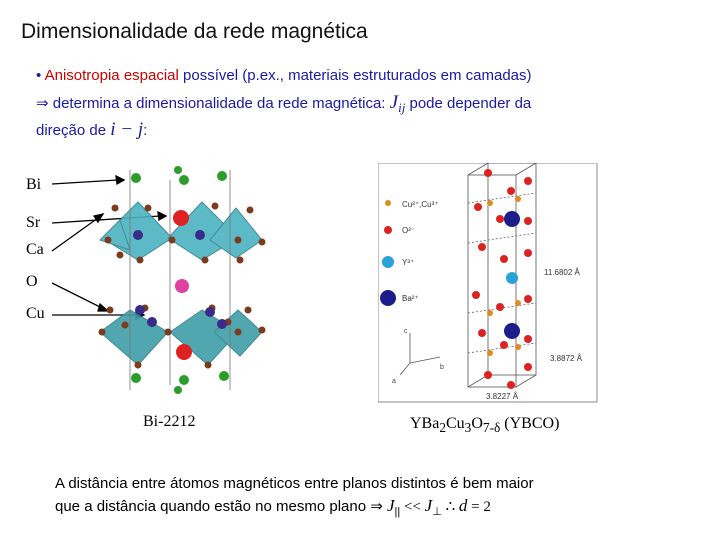  What do you see at coordinates (491, 428) in the screenshot?
I see `ybco-sub3: 7-δ` at bounding box center [491, 428].